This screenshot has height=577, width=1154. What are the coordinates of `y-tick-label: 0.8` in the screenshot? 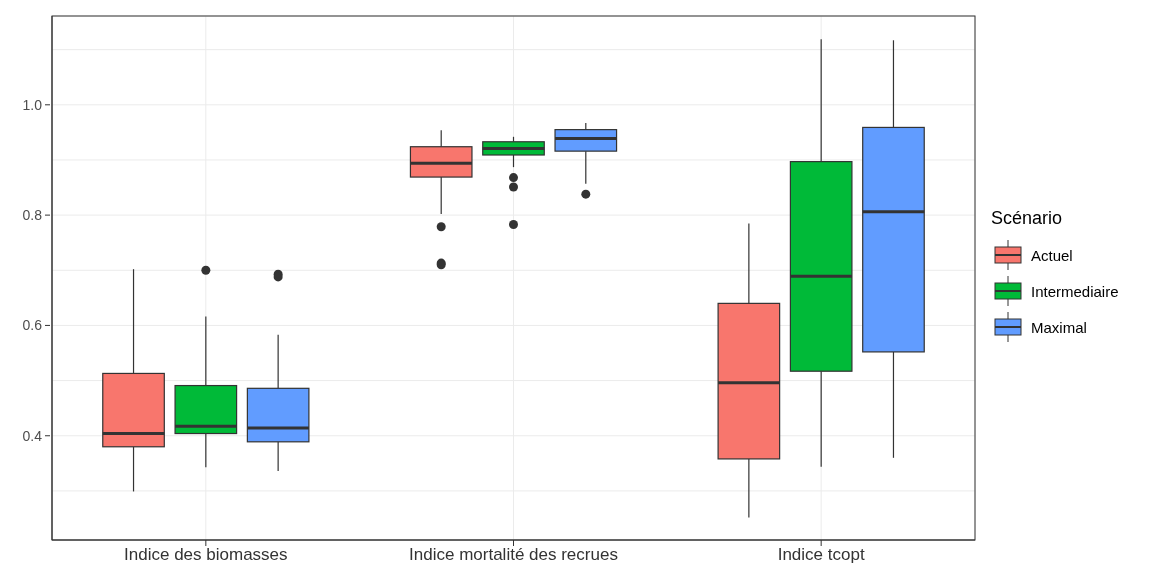 It's located at (32, 215).